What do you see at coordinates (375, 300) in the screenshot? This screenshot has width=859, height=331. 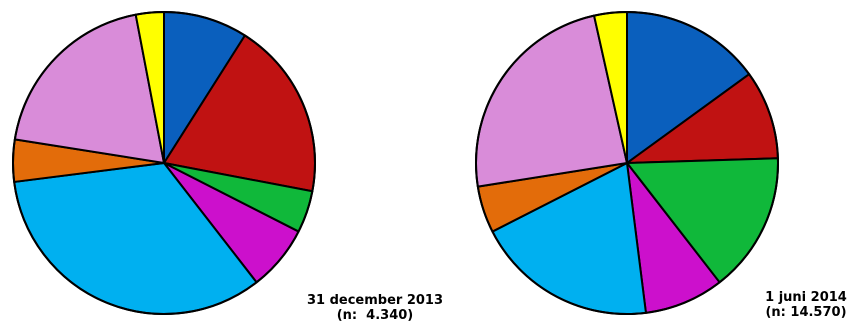 I see `caption-date: 31 december 2013` at bounding box center [375, 300].